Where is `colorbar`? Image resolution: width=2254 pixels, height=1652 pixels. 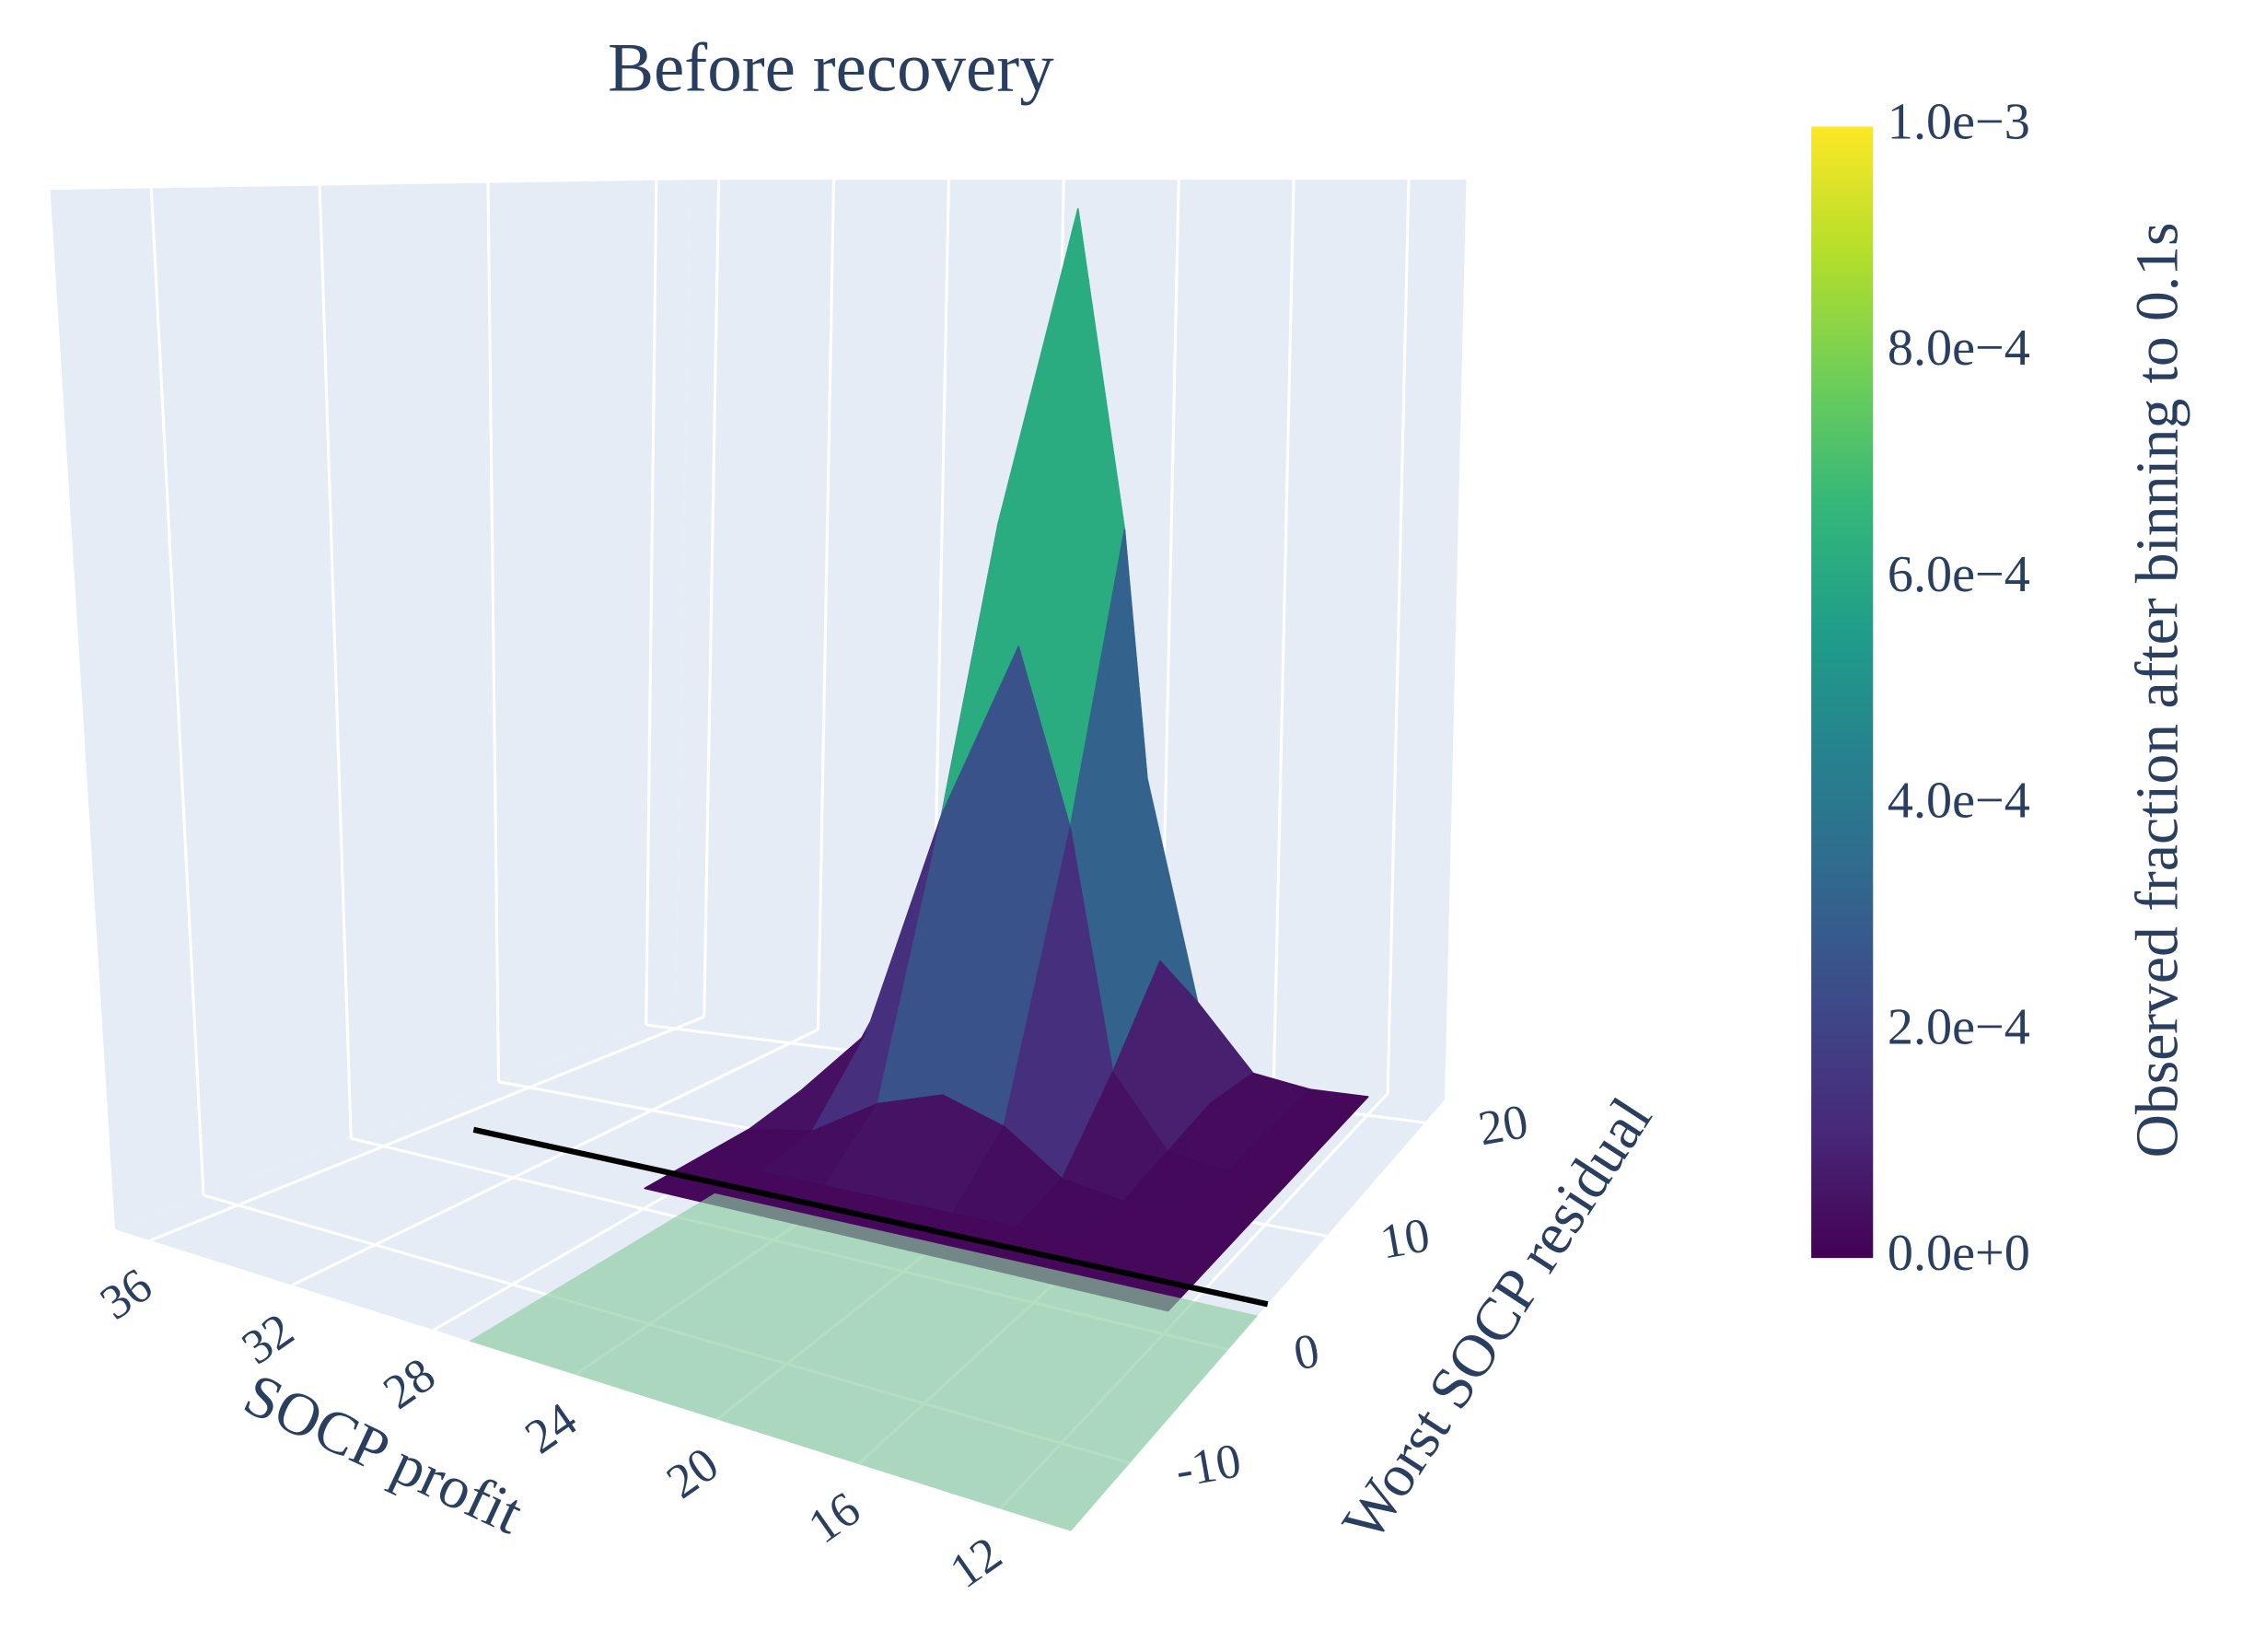 colorbar is located at coordinates (1842, 692).